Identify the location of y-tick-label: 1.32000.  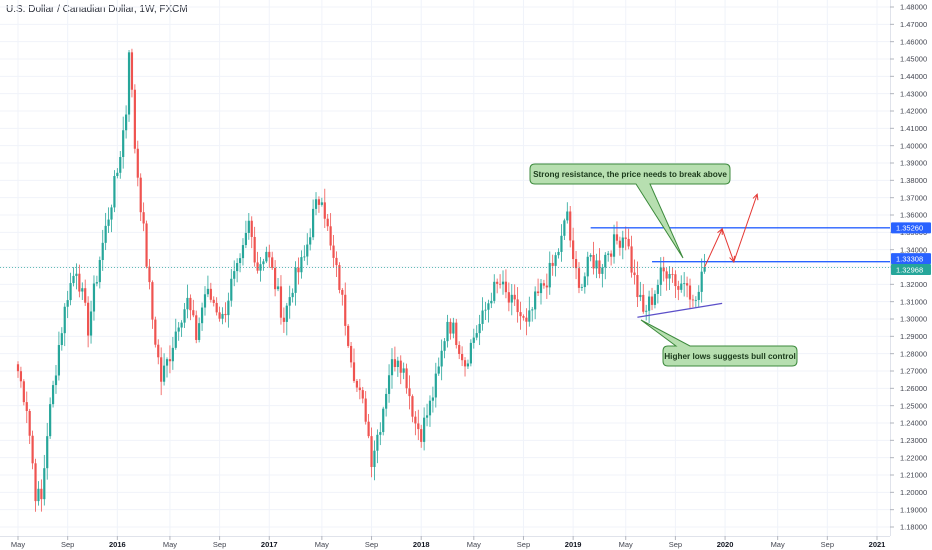
(913, 284).